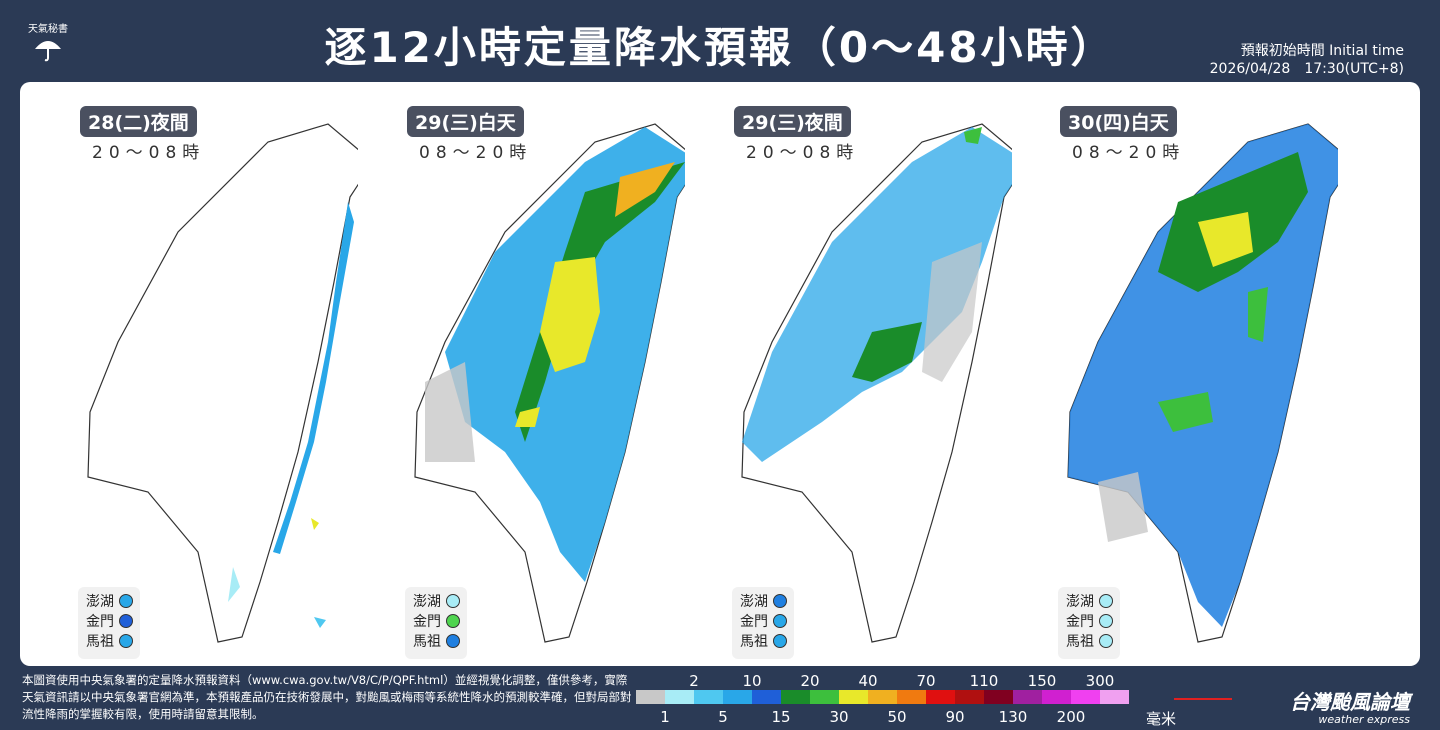  I want to click on legend-bottom-label: 200, so click(1071, 717).